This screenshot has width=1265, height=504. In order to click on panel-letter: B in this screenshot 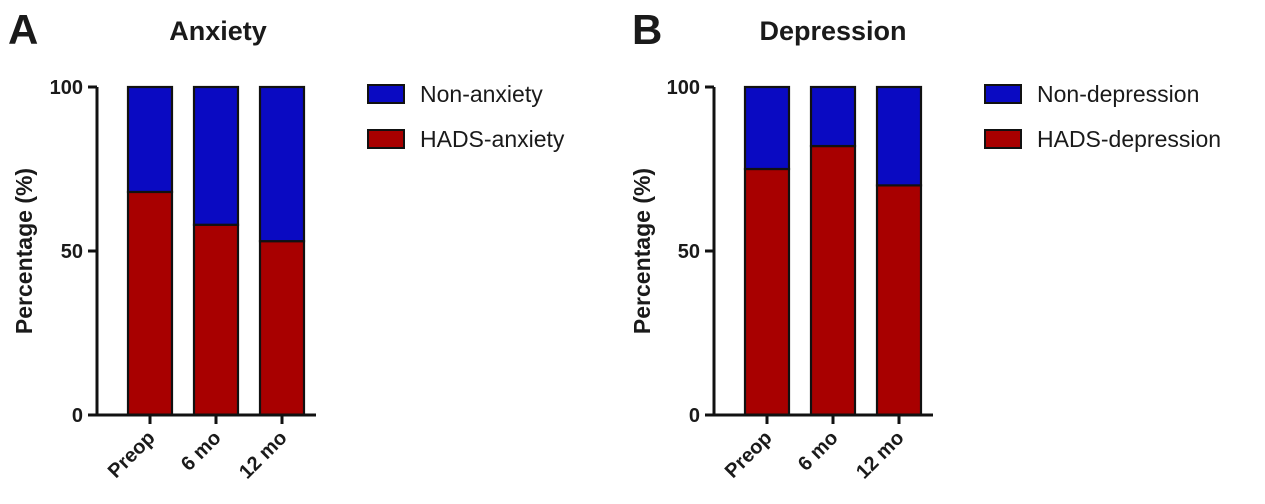, I will do `click(647, 29)`.